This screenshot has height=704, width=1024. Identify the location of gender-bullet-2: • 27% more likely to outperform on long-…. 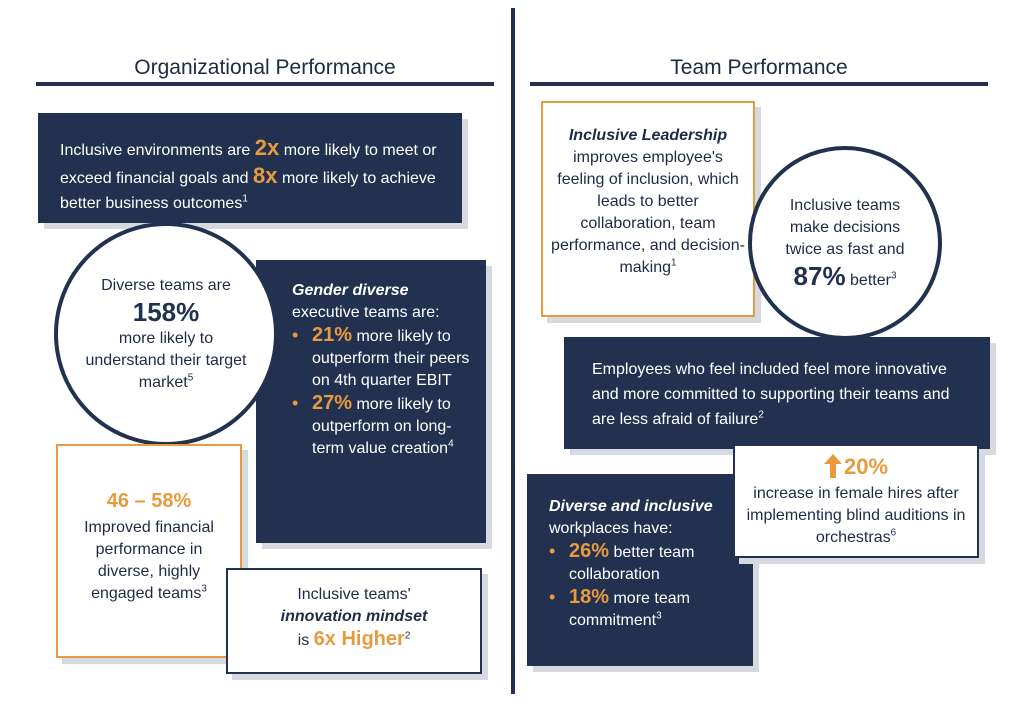
(373, 424).